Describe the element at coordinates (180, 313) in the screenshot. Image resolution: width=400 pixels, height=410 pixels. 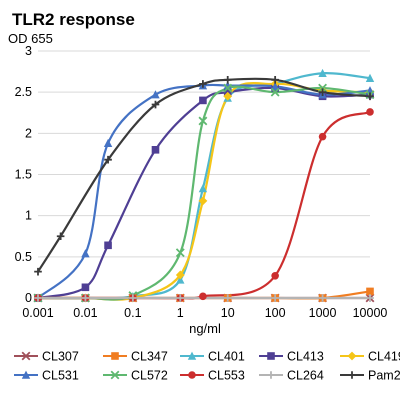
I see `x-tick-label: 1` at that location.